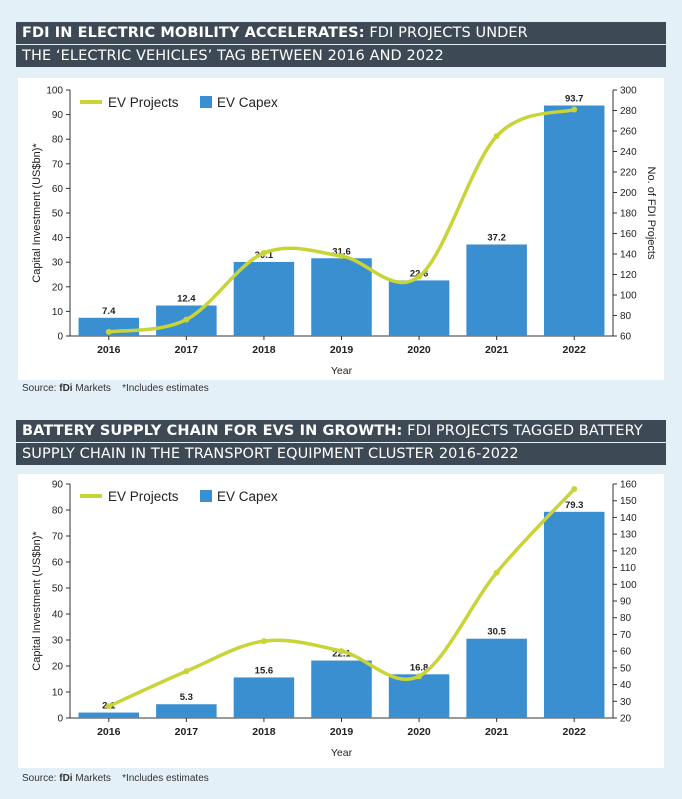  What do you see at coordinates (628, 234) in the screenshot?
I see `chart1-y2tick-label: 160` at bounding box center [628, 234].